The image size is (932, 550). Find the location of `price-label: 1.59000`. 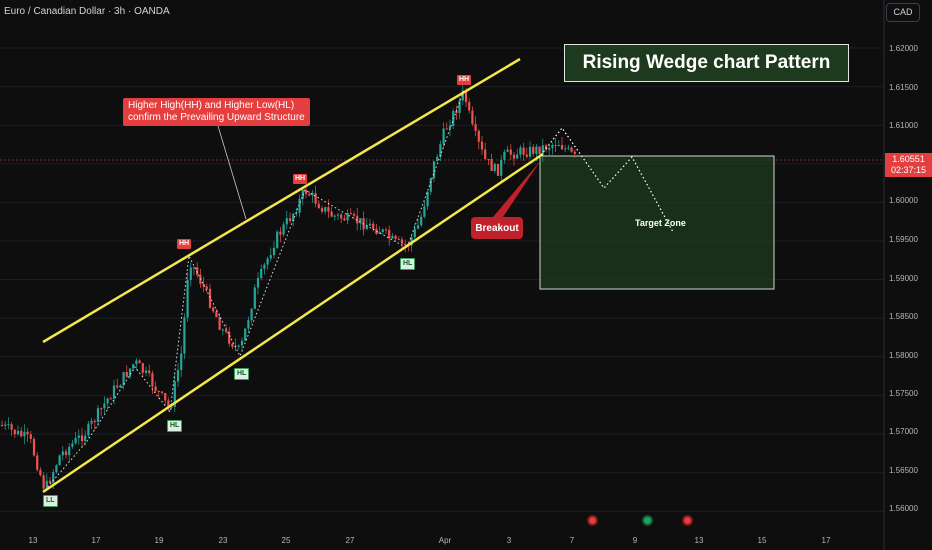

price-label: 1.59000 is located at coordinates (903, 278).